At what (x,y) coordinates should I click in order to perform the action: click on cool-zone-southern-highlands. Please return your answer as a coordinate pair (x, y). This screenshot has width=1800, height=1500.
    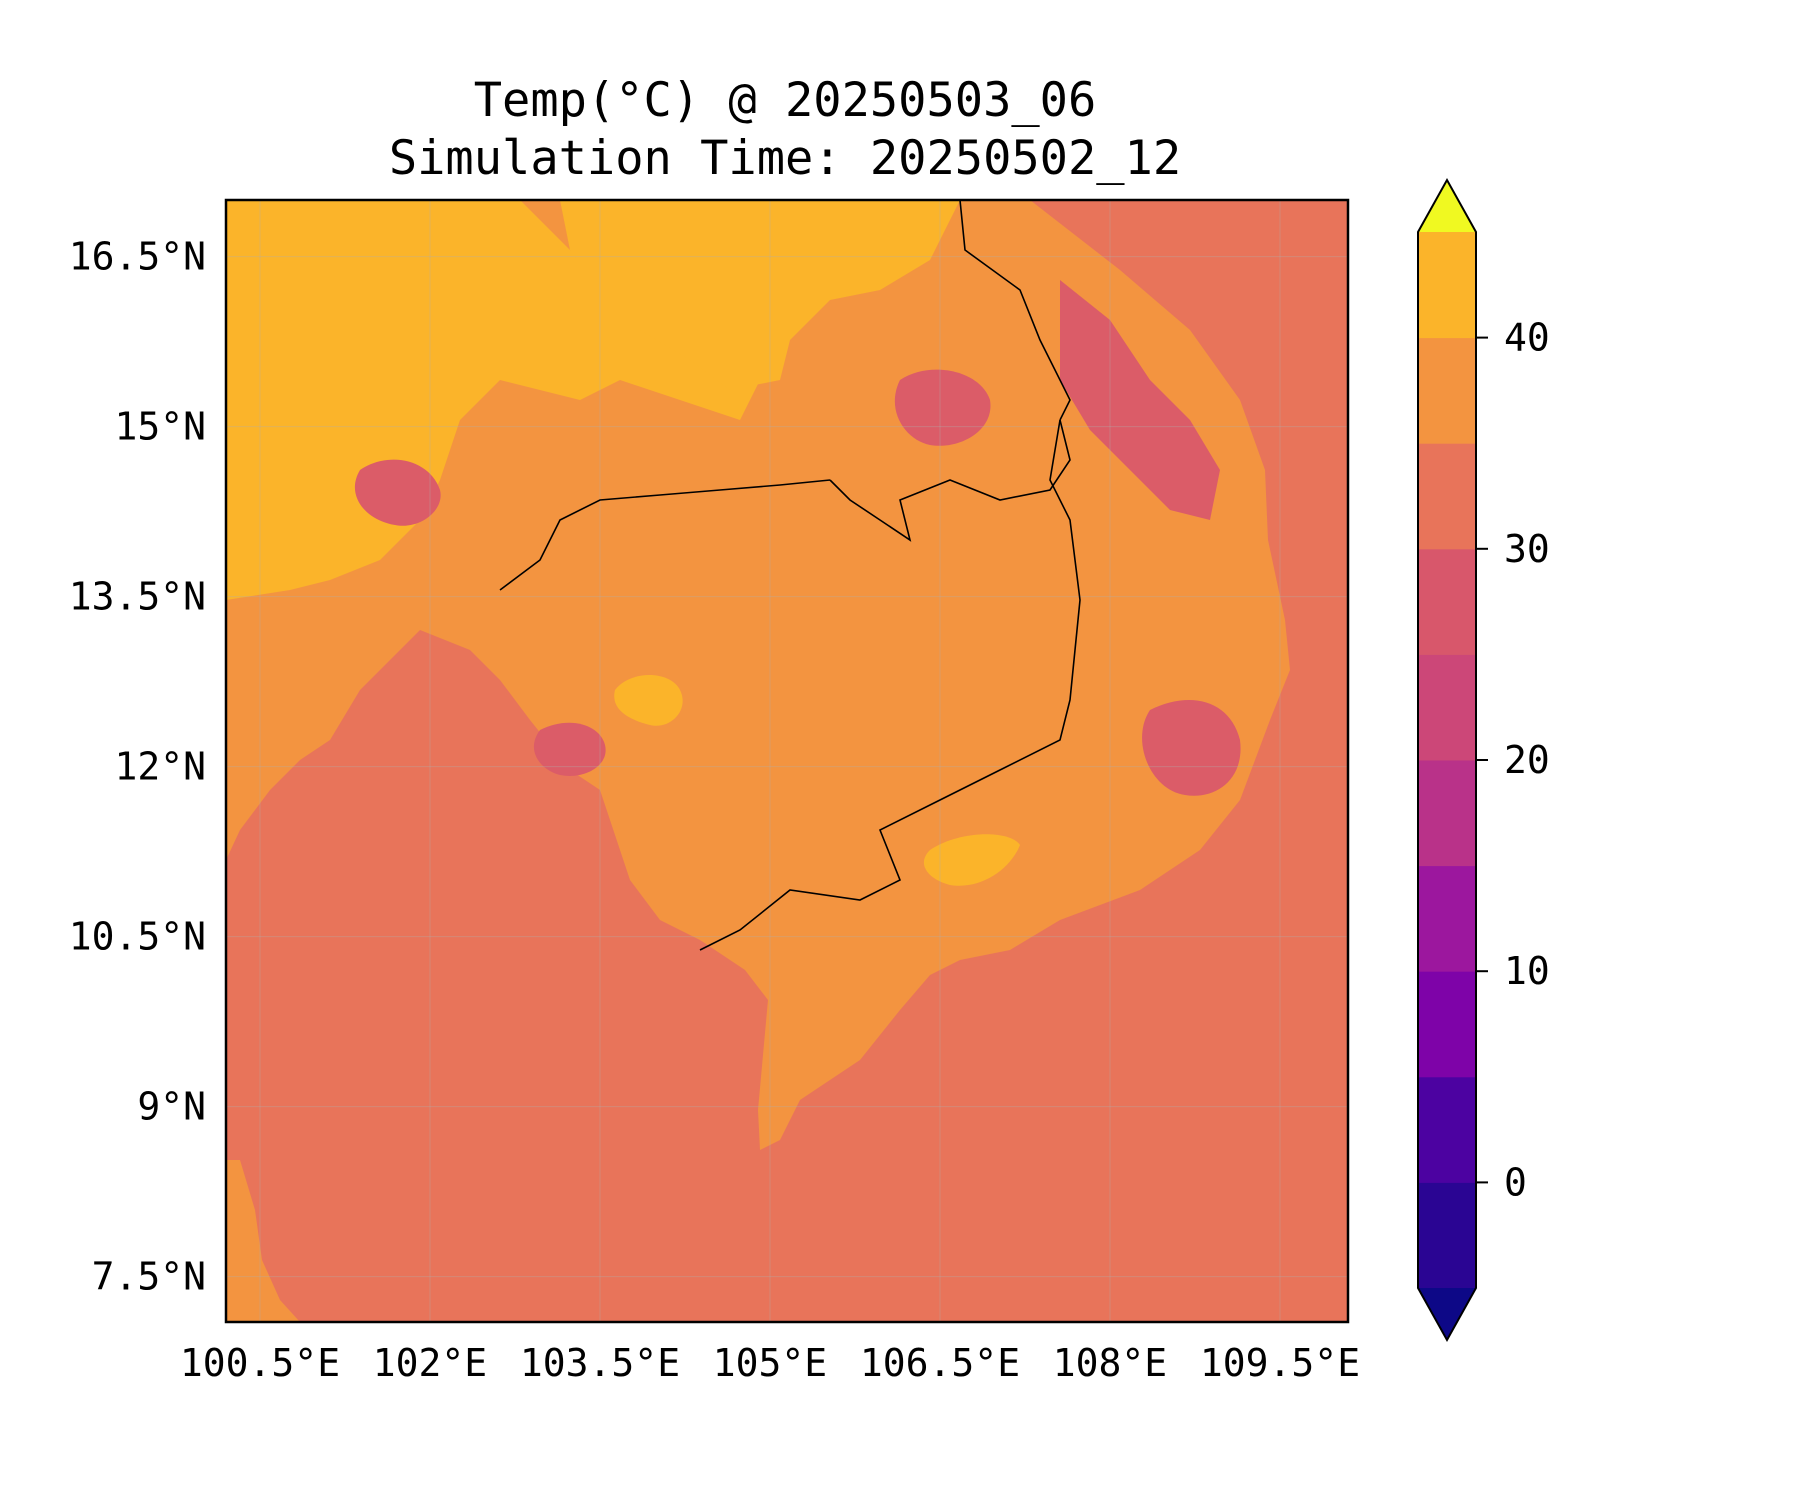
    Looking at the image, I should click on (1191, 748).